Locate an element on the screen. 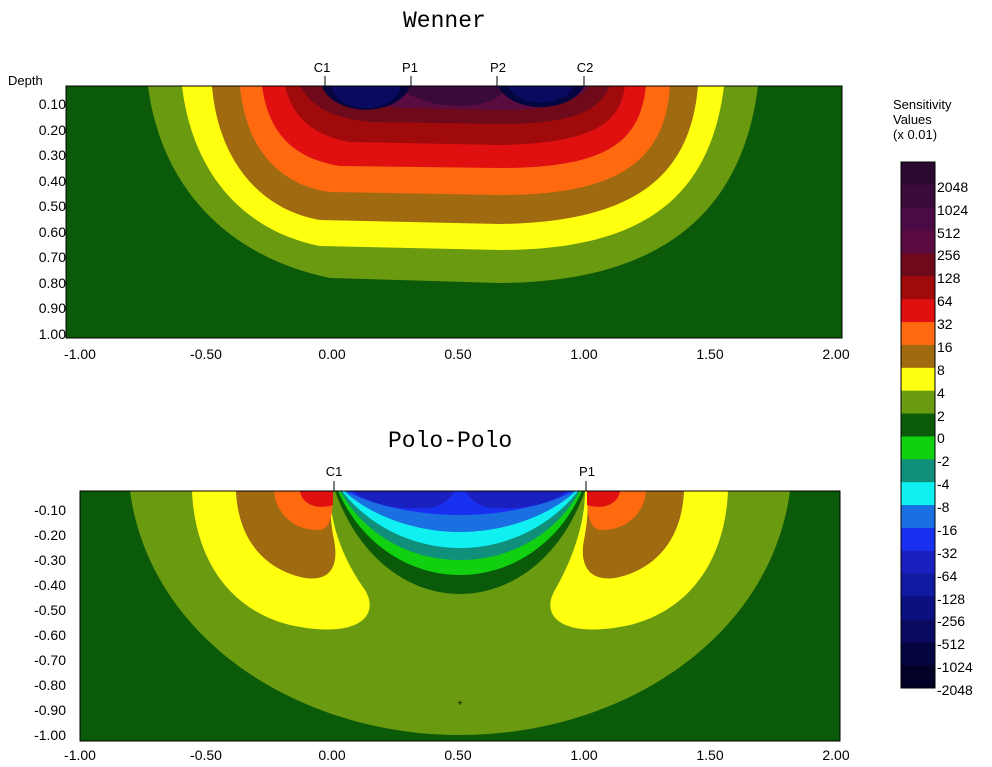 Image resolution: width=992 pixels, height=767 pixels. legend-title-line: Sensitivity is located at coordinates (922, 104).